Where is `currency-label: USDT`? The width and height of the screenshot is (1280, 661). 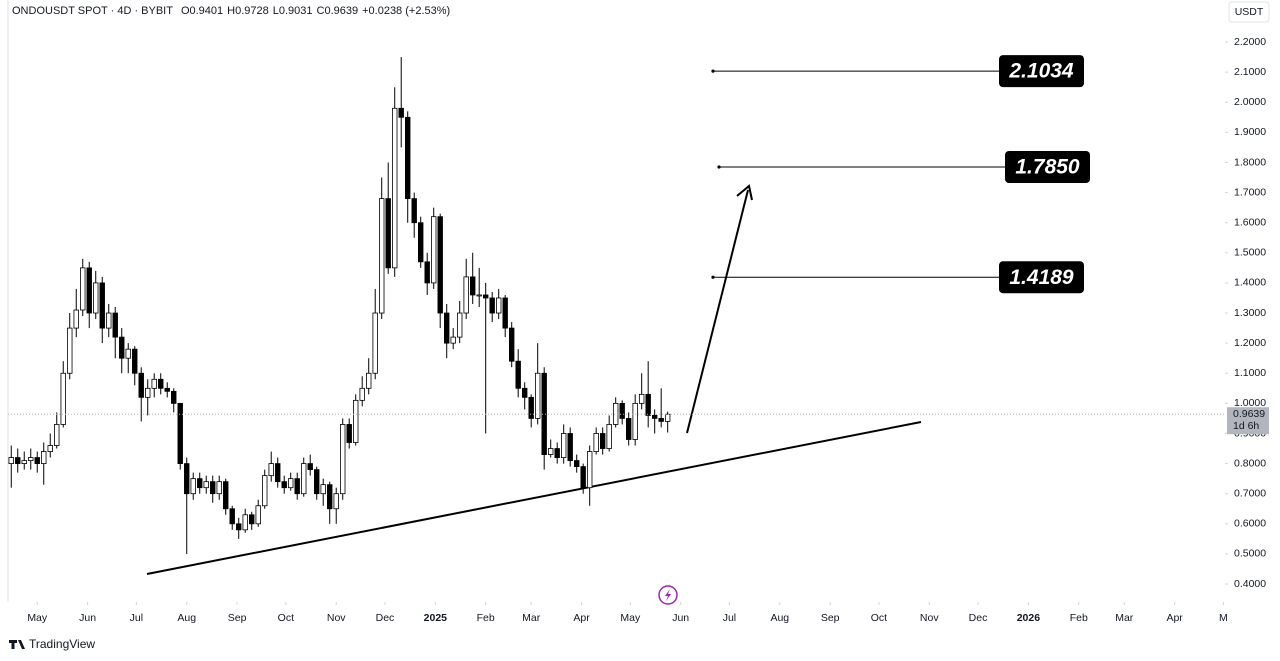 currency-label: USDT is located at coordinates (1249, 12).